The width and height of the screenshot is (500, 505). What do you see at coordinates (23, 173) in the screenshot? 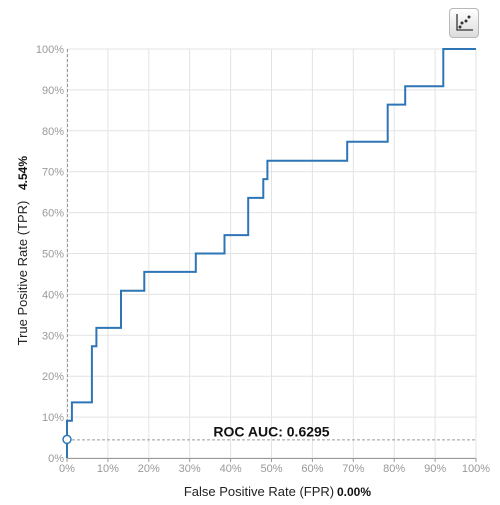
I see `tpr-readout: 4.54%` at bounding box center [23, 173].